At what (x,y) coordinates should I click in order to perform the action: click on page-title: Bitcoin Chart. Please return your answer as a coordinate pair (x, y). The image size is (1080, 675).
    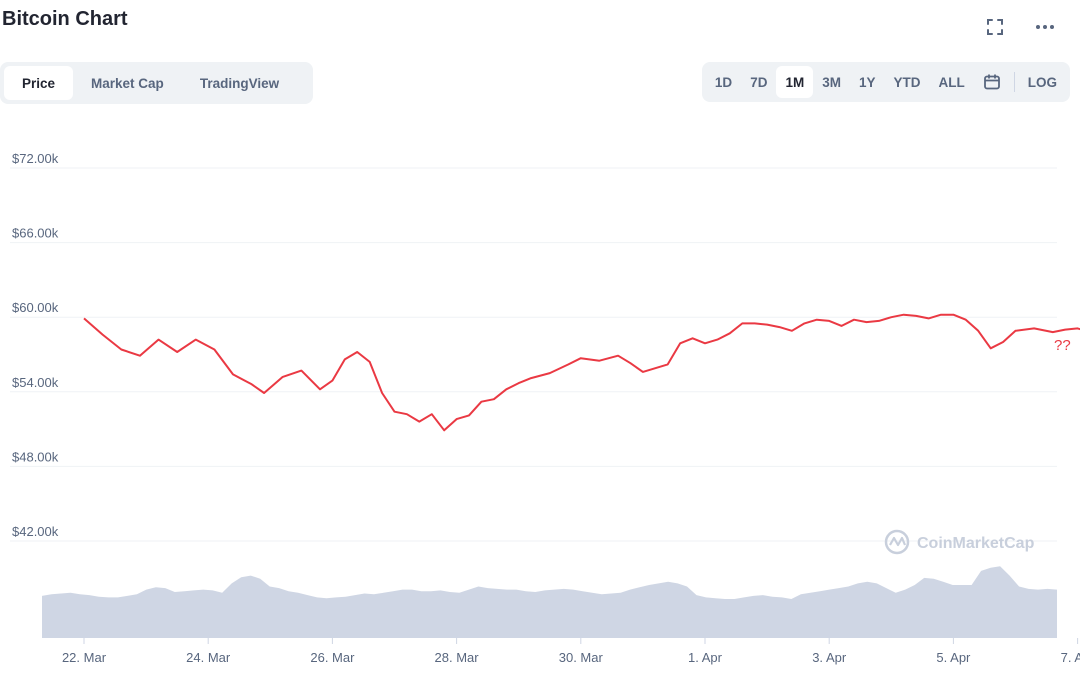
    Looking at the image, I should click on (65, 19).